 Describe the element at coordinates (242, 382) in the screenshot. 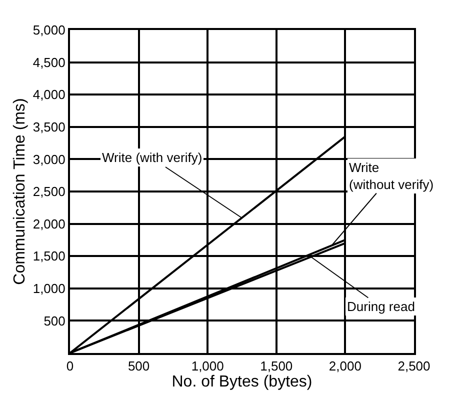

I see `x-axis-title: No. of Bytes (bytes)` at that location.